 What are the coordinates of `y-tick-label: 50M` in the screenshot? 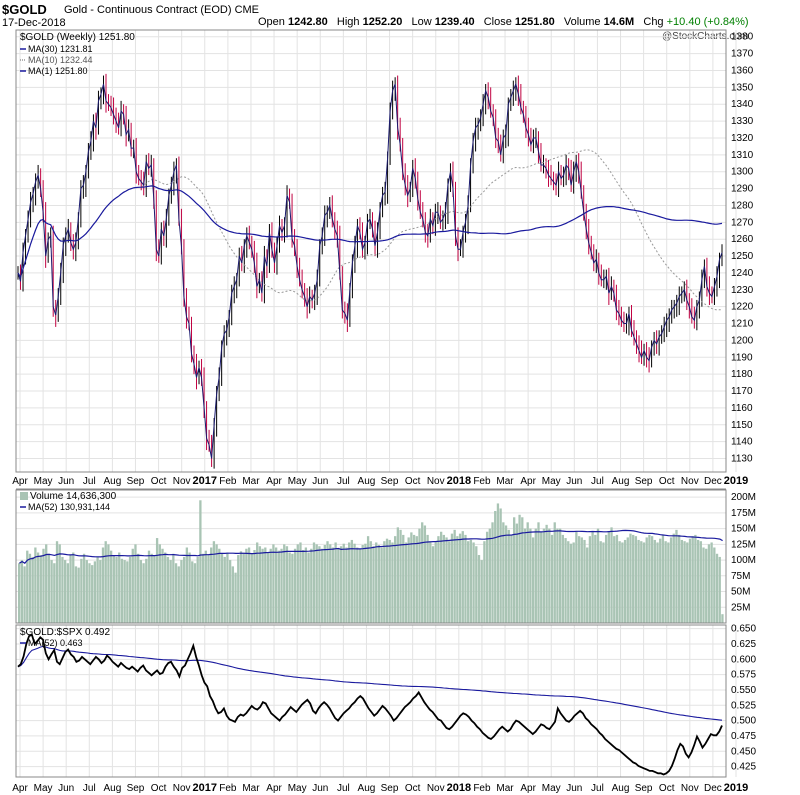 It's located at (740, 592).